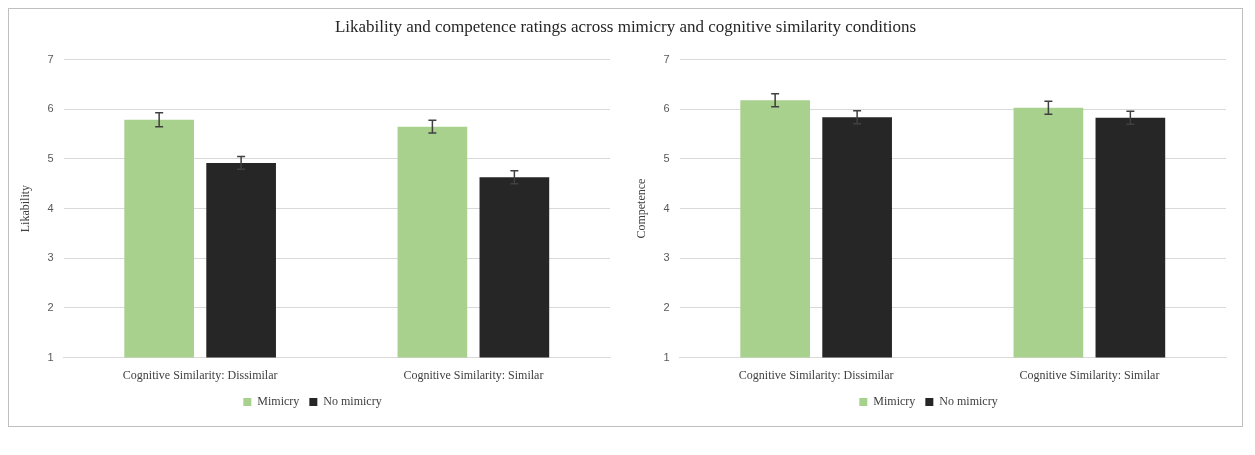 The width and height of the screenshot is (1255, 455). I want to click on y-axis-title: Competence, so click(641, 208).